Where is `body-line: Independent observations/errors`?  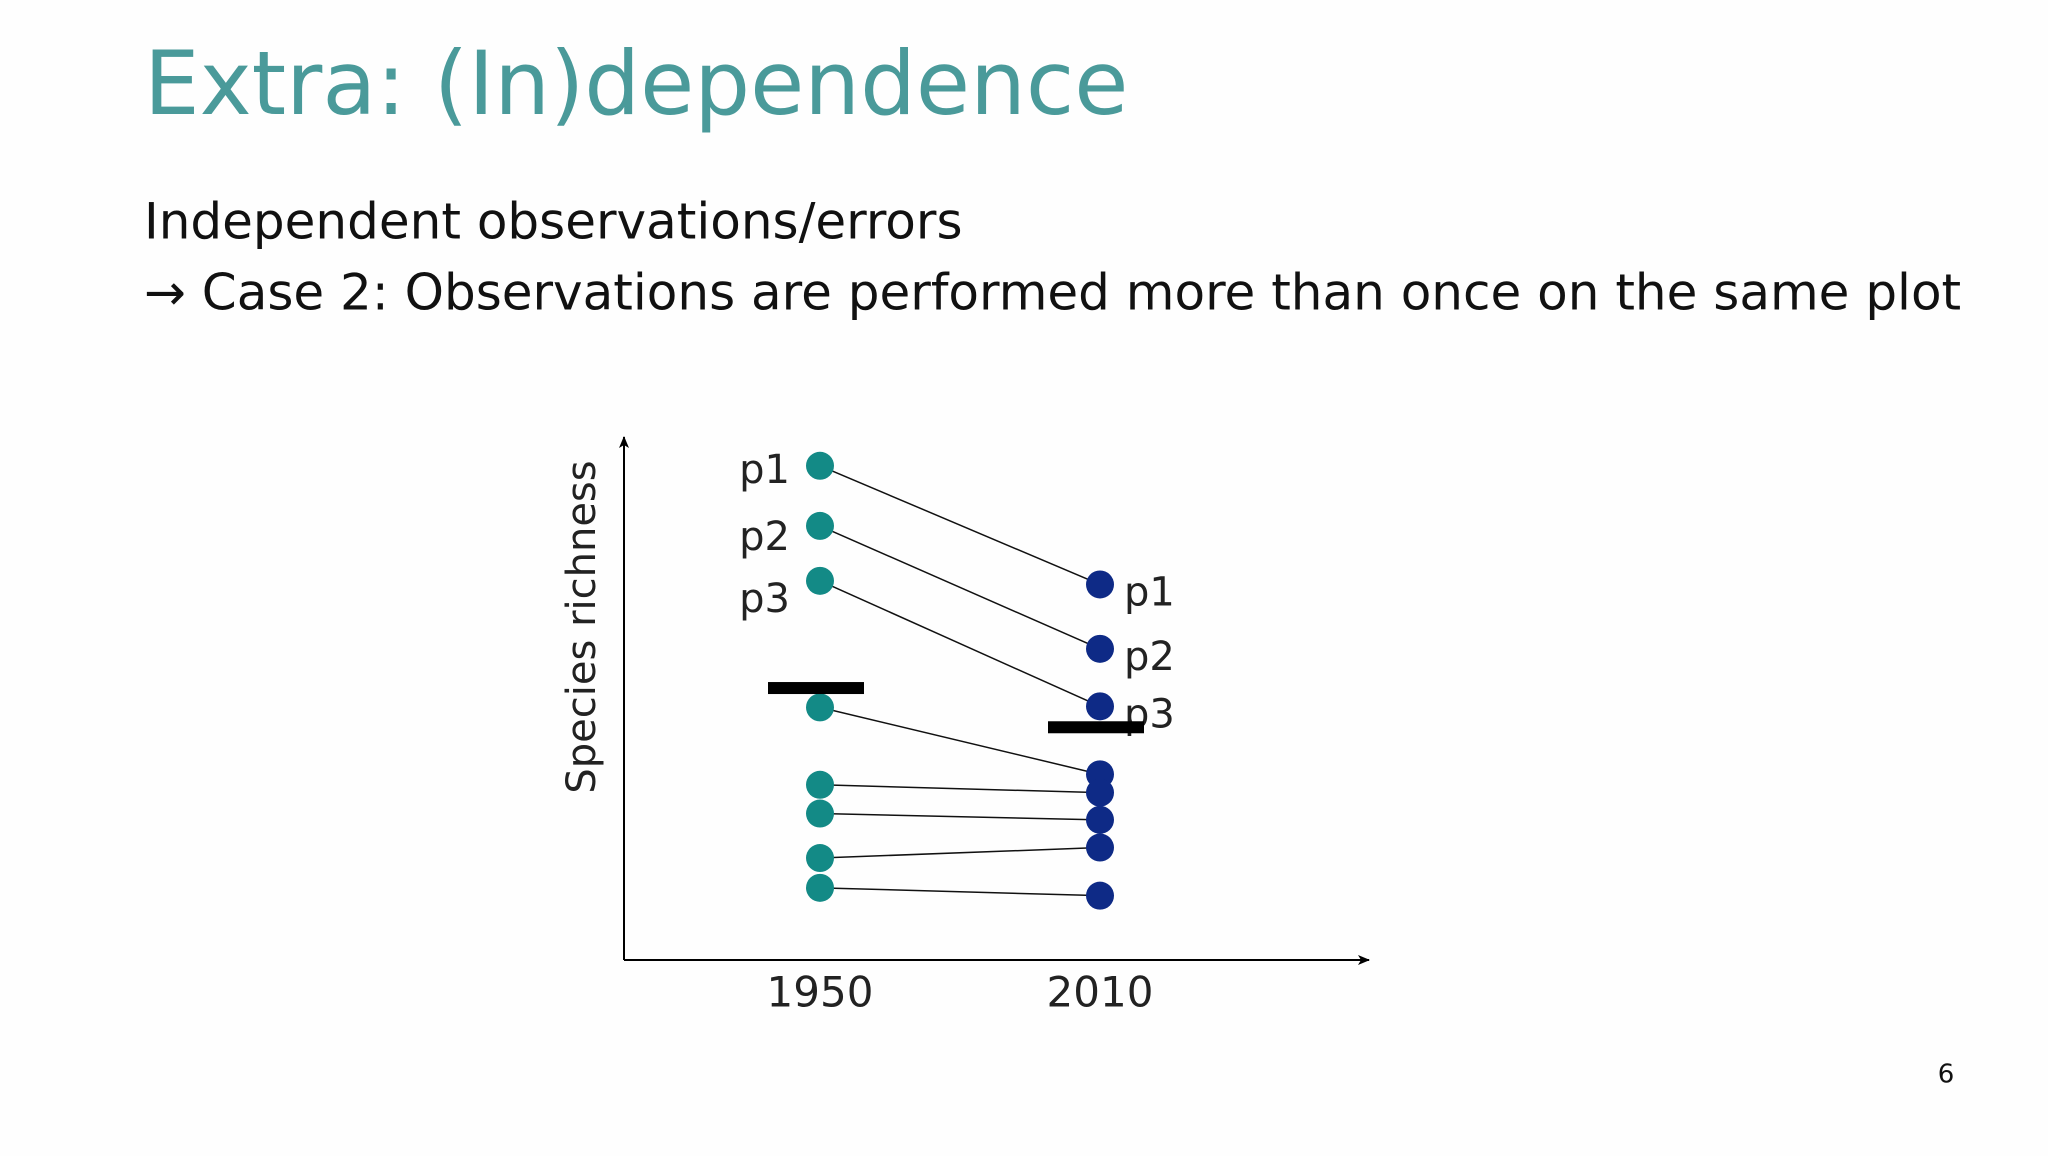
body-line: Independent observations/errors is located at coordinates (553, 222).